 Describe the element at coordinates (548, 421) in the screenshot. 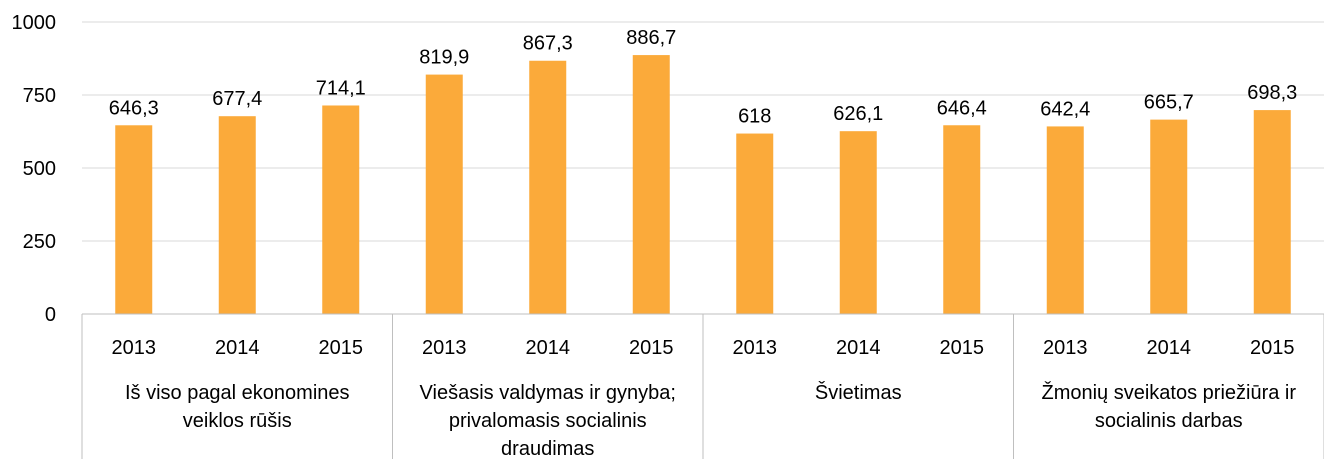

I see `x-group-label: privalomasis socialinis` at that location.